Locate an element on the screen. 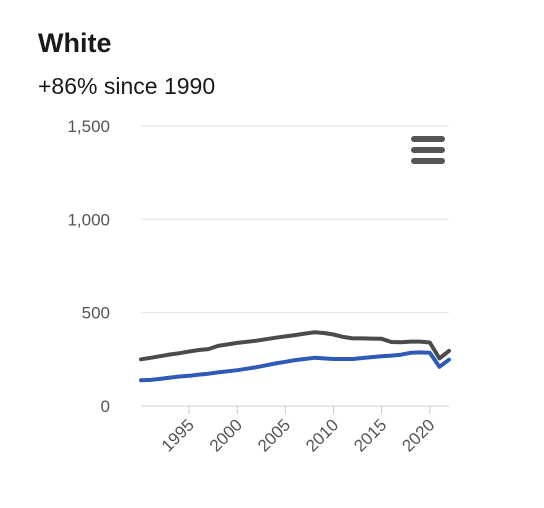 Image resolution: width=544 pixels, height=508 pixels. x-tick-label: 2000 is located at coordinates (226, 435).